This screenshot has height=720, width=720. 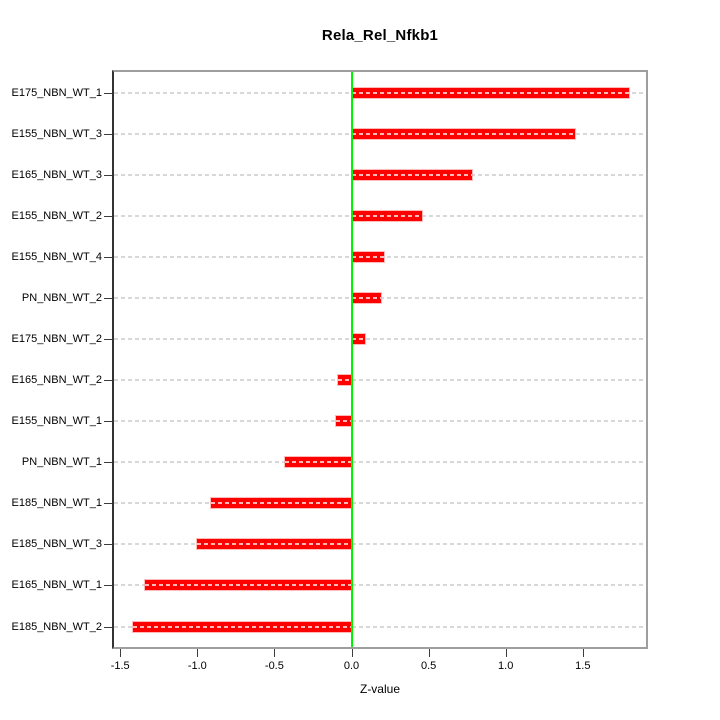 I want to click on y-axis-label: E155_NBN_WT_1, so click(x=57, y=421).